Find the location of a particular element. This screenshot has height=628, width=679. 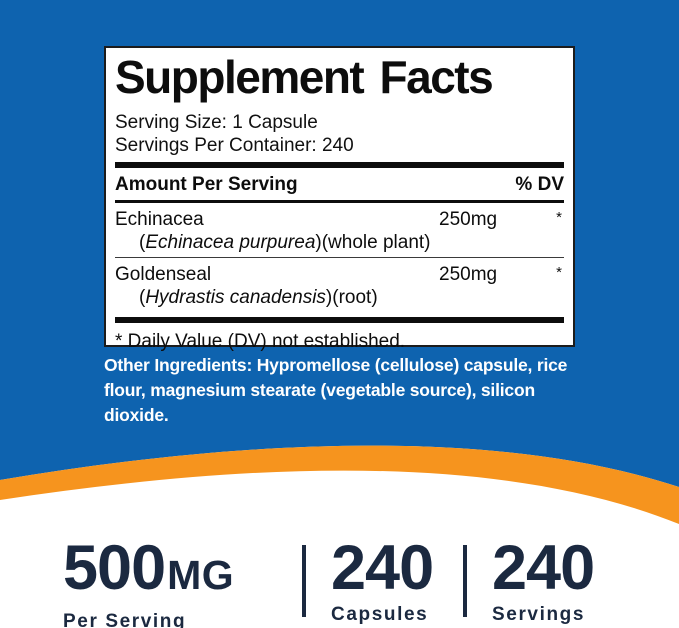

percent-dv-header: % DV is located at coordinates (539, 184).